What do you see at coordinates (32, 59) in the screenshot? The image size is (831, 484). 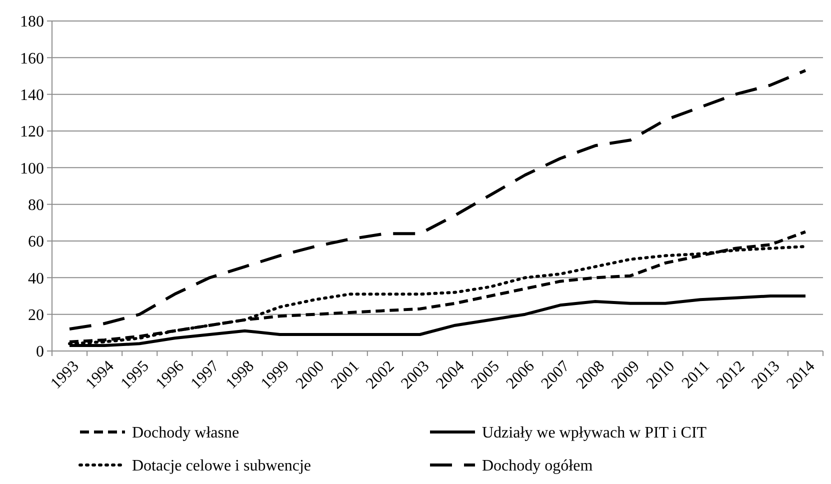 I see `y-tick-label: 160` at bounding box center [32, 59].